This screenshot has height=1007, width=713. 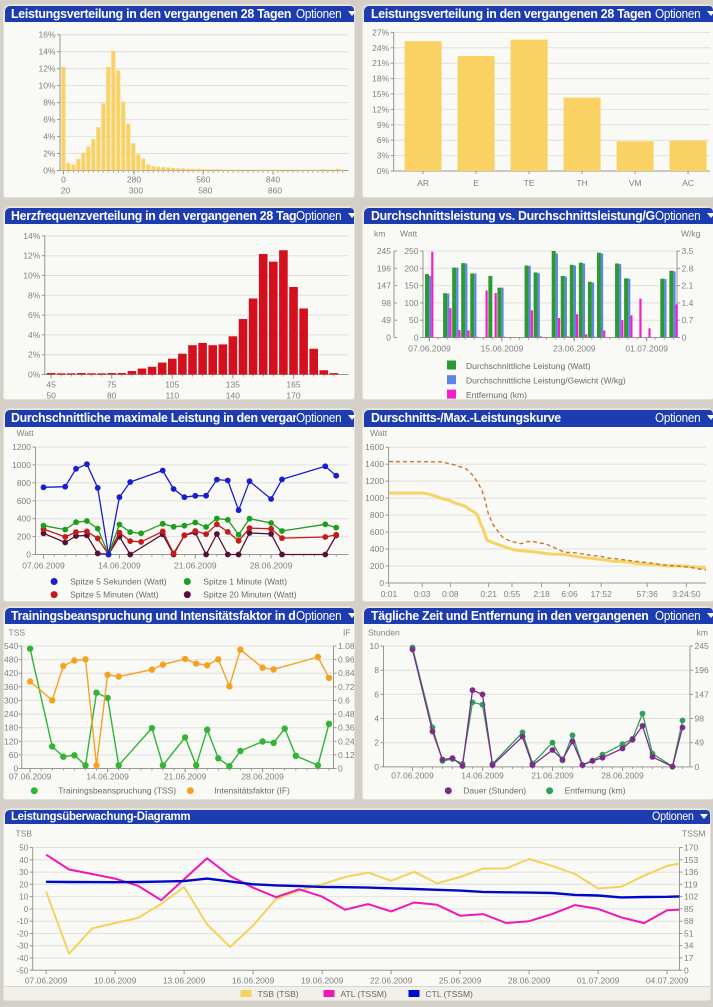 I want to click on svg-text: 120, so click(x=11, y=741).